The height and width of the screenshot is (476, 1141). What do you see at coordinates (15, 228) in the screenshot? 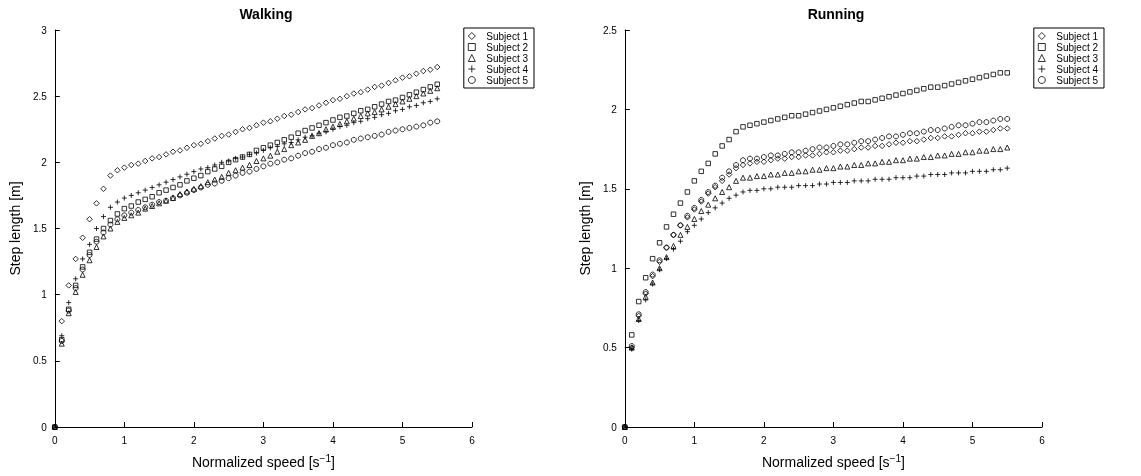
I see `y-axis-title: Step length [m]` at bounding box center [15, 228].